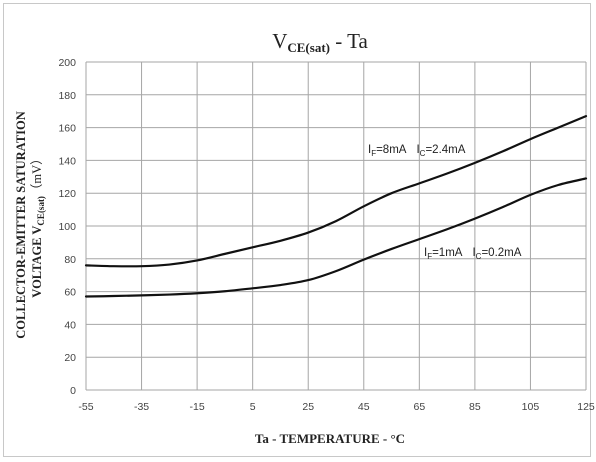 The width and height of the screenshot is (596, 462). Describe the element at coordinates (586, 407) in the screenshot. I see `x-tick-label: 125` at that location.